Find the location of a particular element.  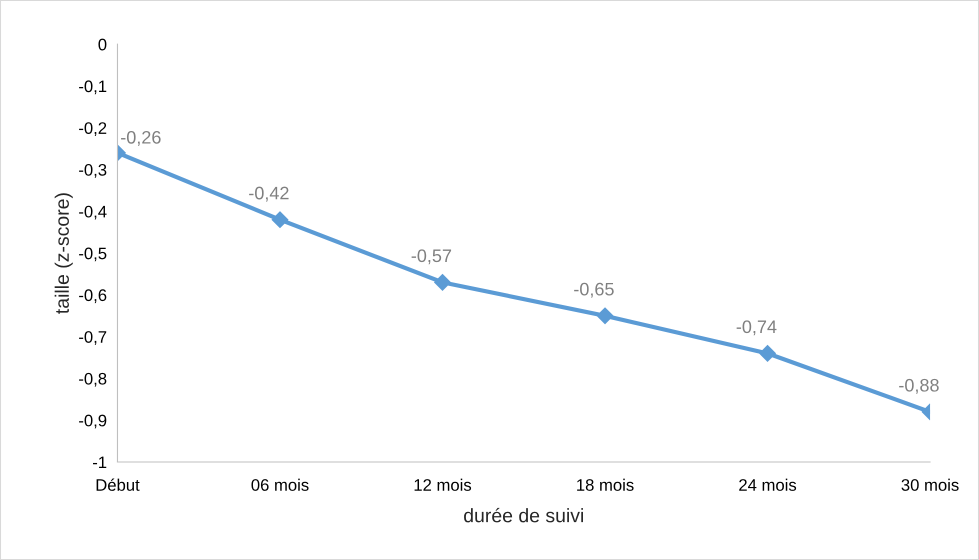

y-tick-label: -0,2 is located at coordinates (92, 129).